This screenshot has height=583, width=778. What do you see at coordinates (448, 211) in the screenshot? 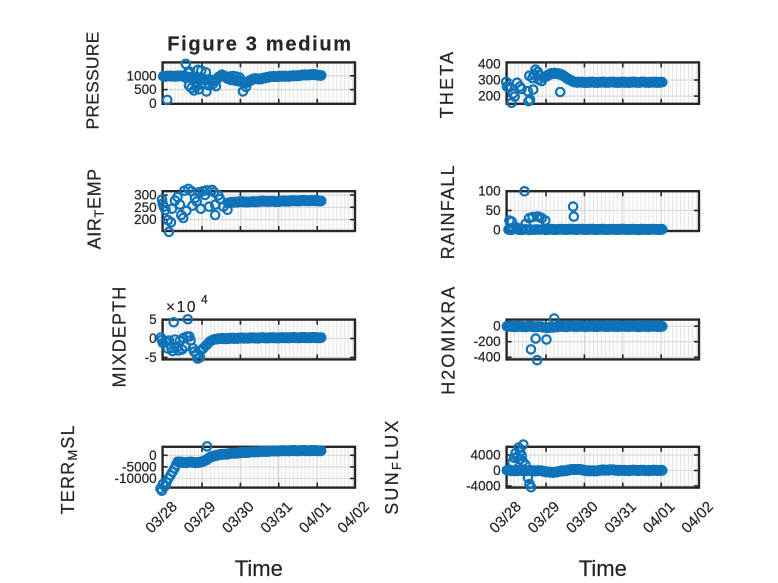
I see `svg-text: RAINFALL` at bounding box center [448, 211].